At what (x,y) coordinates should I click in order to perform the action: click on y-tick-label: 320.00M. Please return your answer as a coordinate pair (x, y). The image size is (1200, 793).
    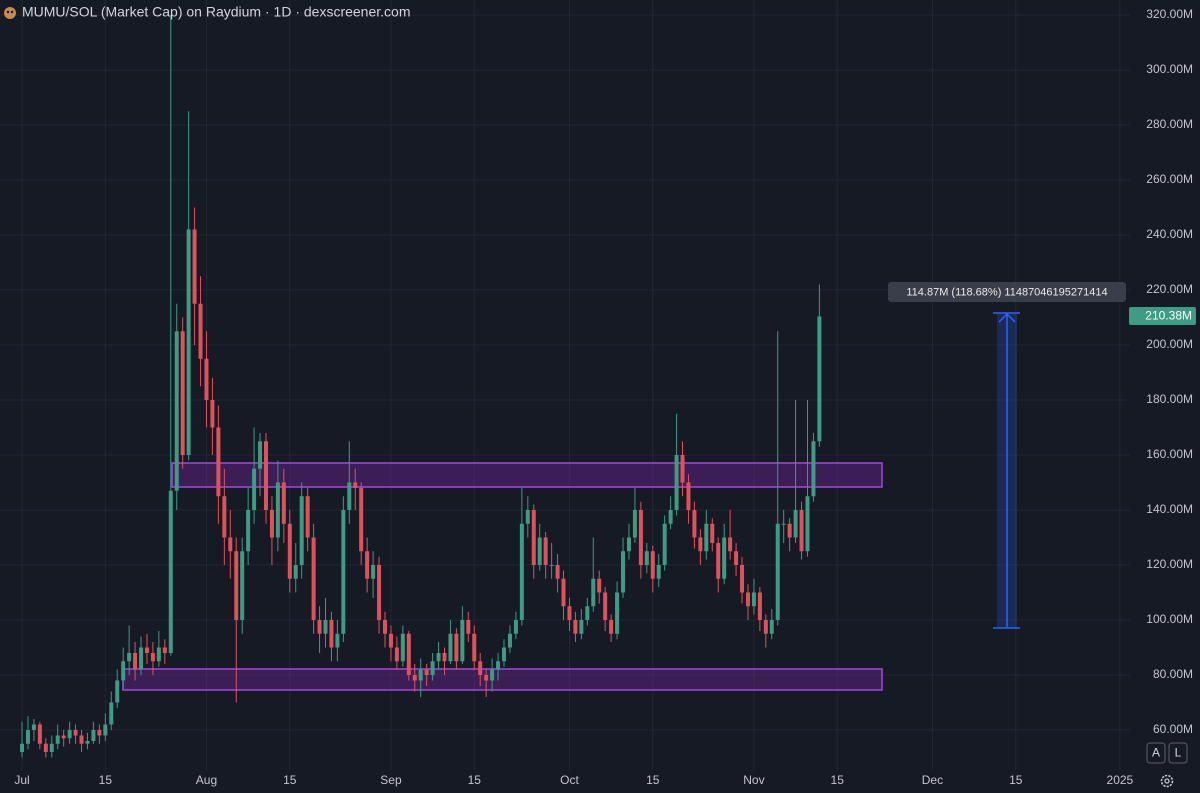
    Looking at the image, I should click on (1169, 14).